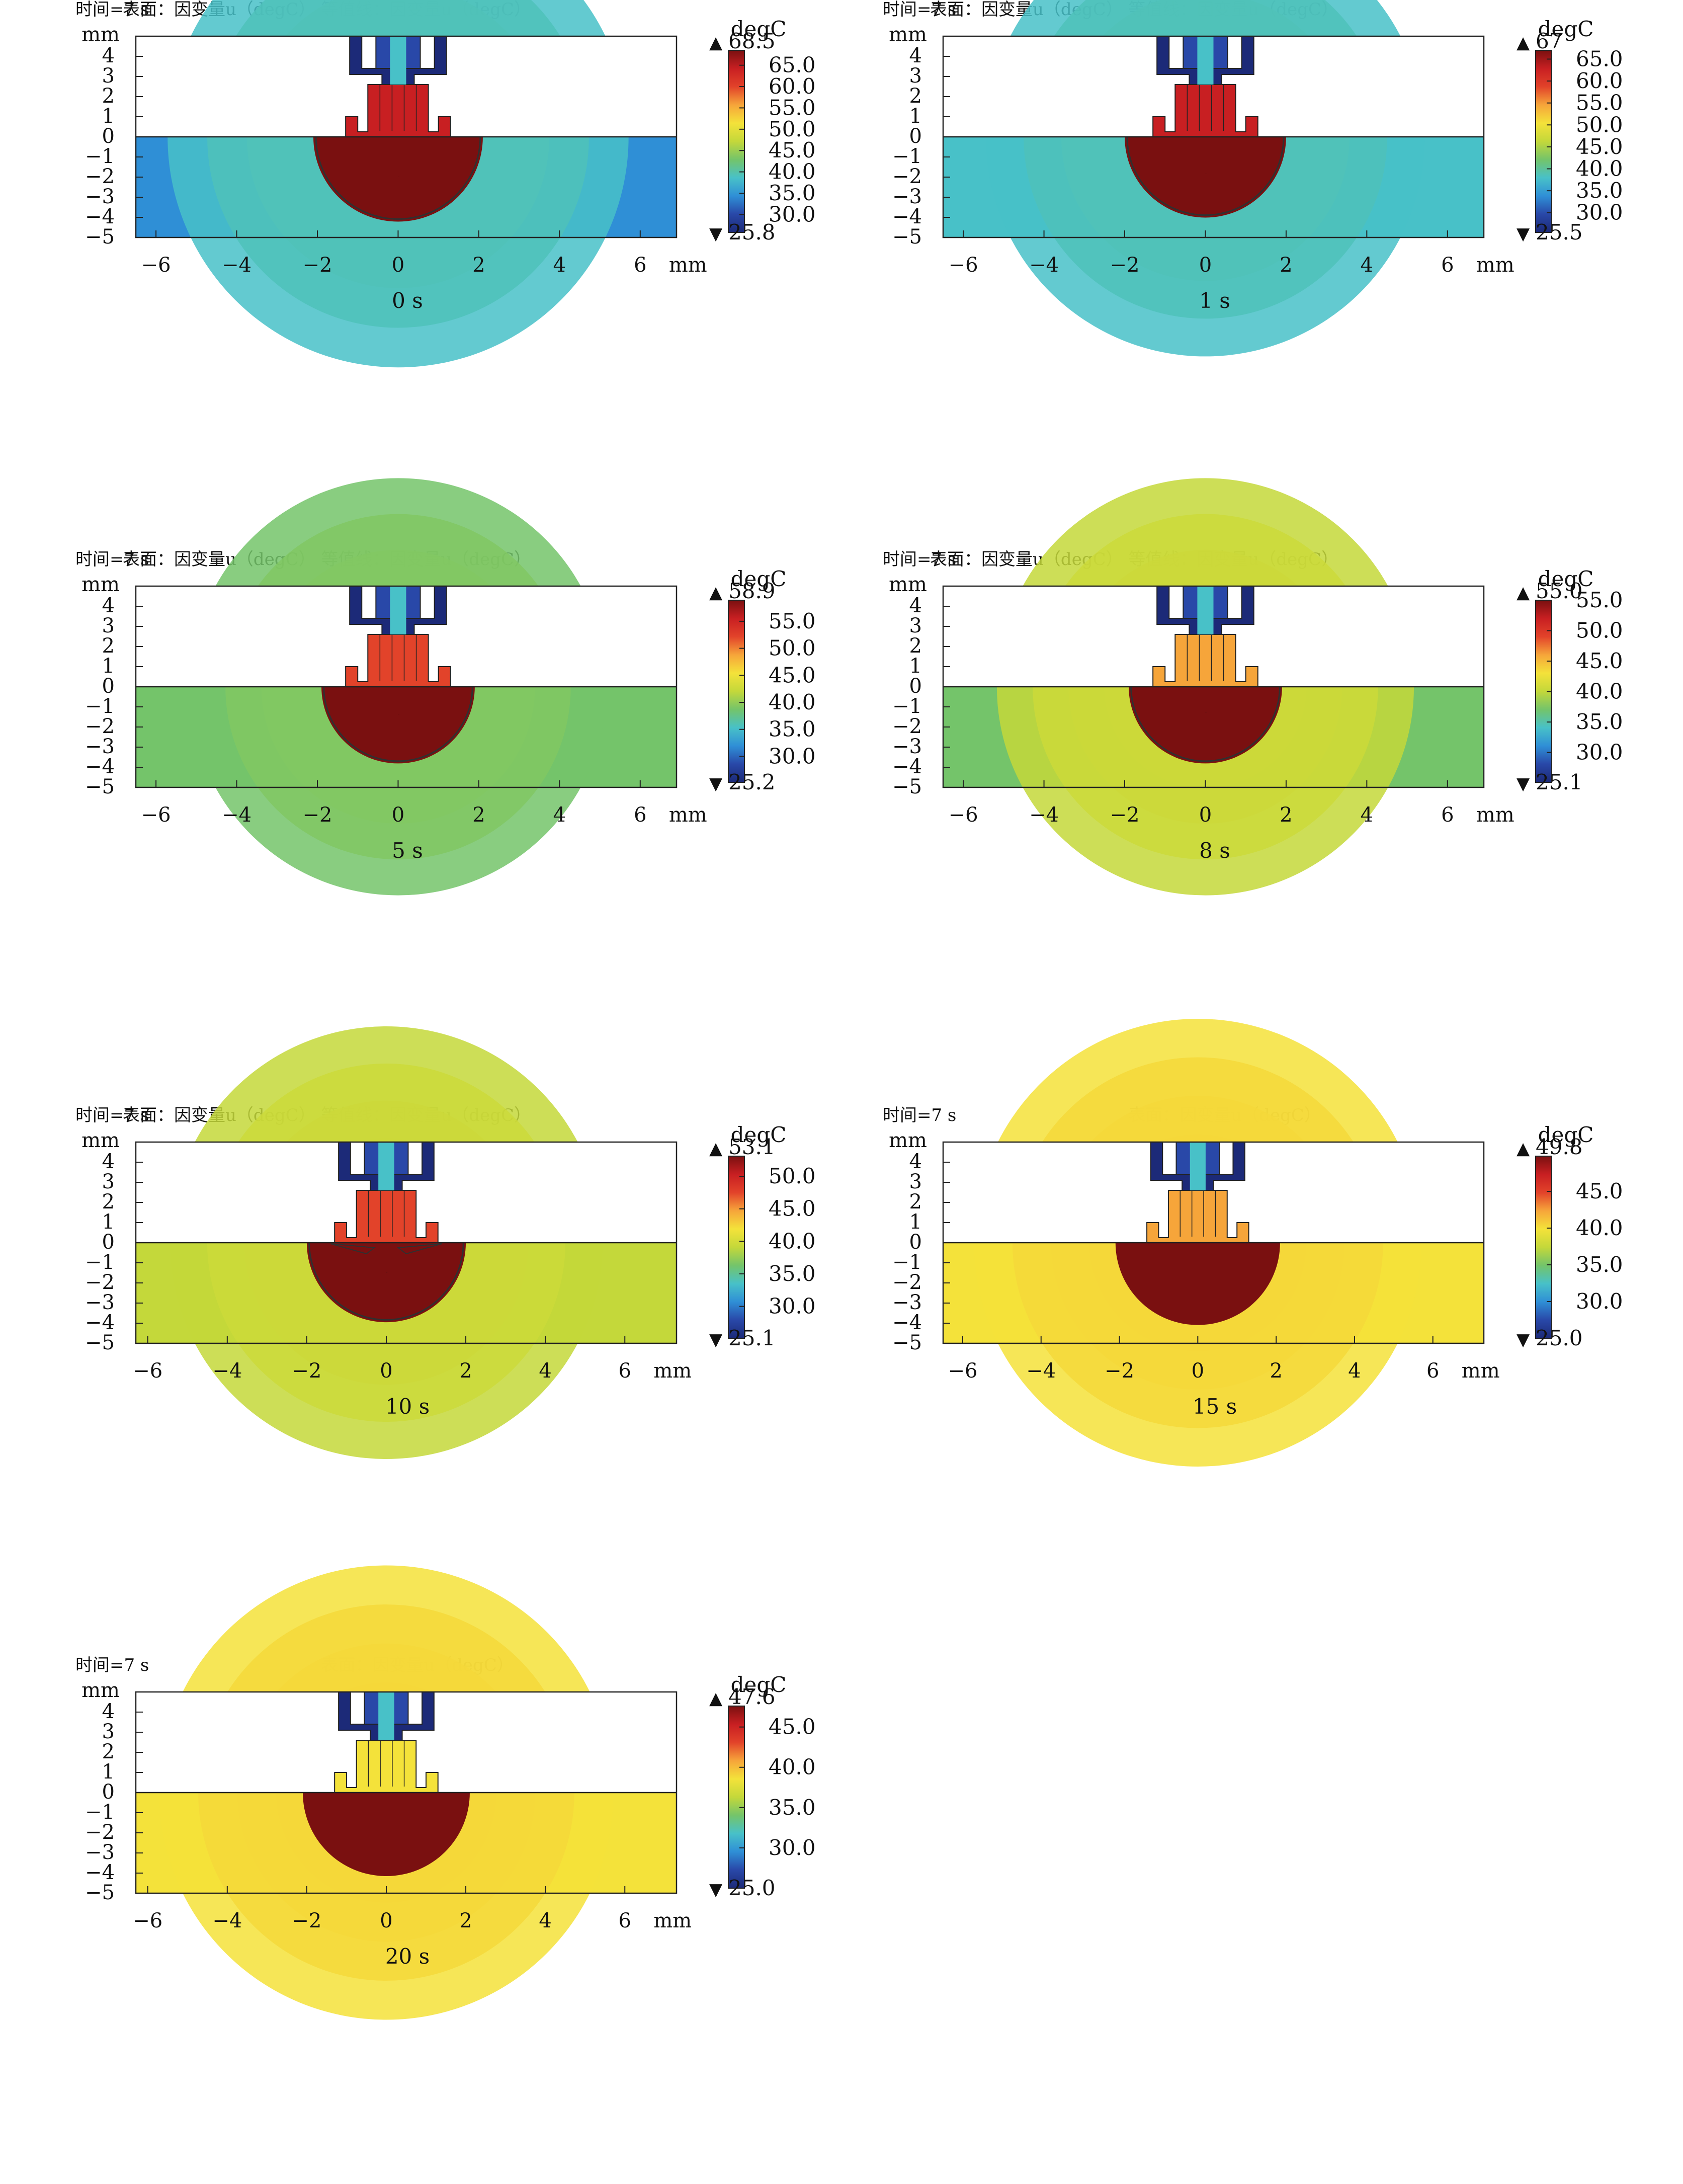 The height and width of the screenshot is (2184, 1683). Describe the element at coordinates (1600, 59) in the screenshot. I see `colorbar-tick-label: 65.0` at that location.